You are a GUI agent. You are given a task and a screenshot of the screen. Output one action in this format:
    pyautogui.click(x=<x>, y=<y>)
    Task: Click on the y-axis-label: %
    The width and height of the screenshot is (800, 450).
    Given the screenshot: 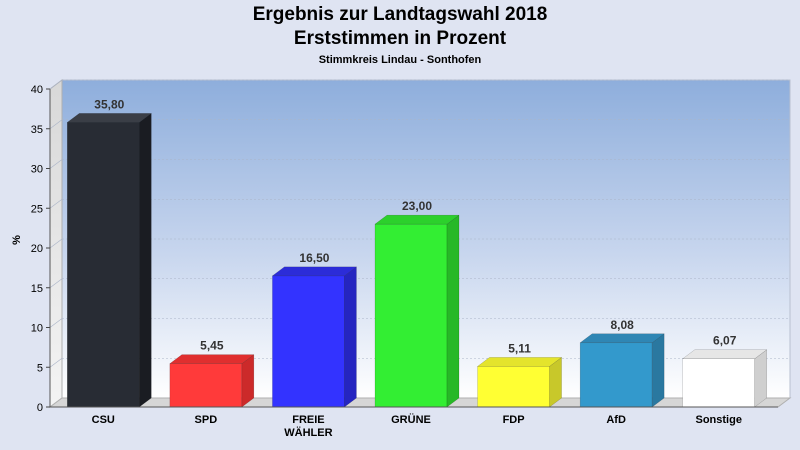 What is the action you would take?
    pyautogui.click(x=17, y=240)
    